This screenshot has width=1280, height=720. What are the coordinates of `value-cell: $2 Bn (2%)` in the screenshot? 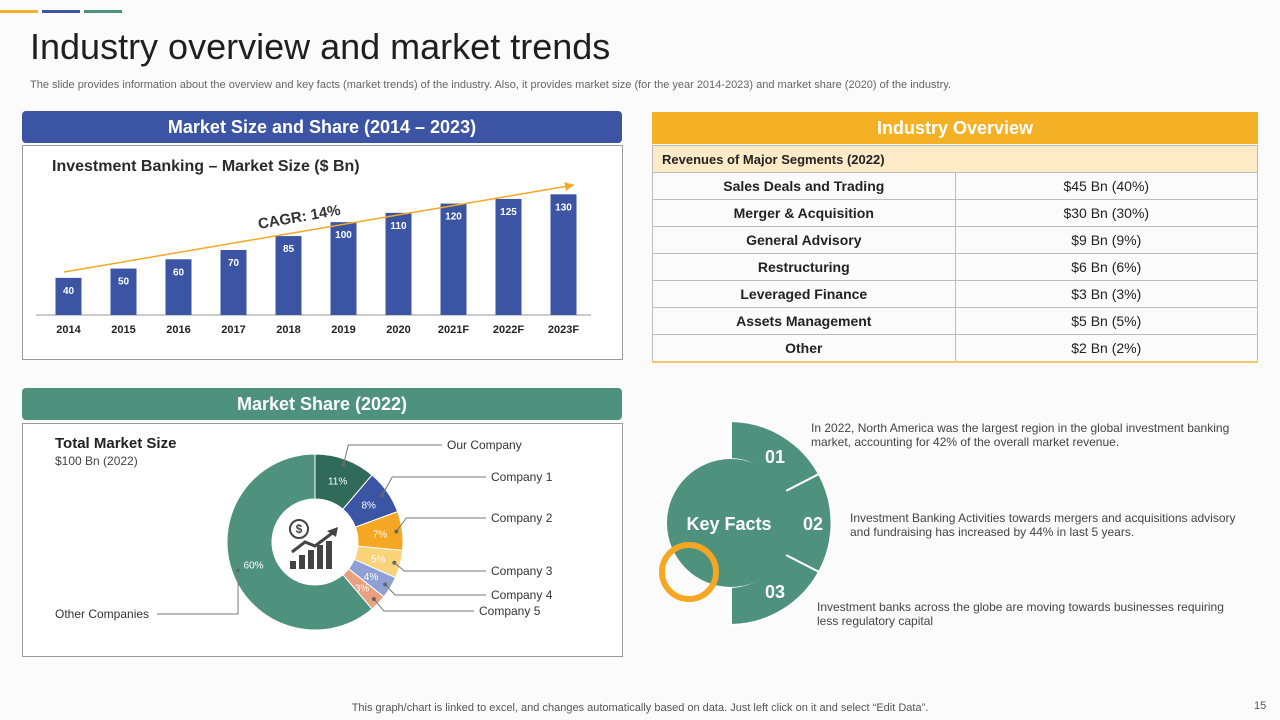 It's located at (1106, 348).